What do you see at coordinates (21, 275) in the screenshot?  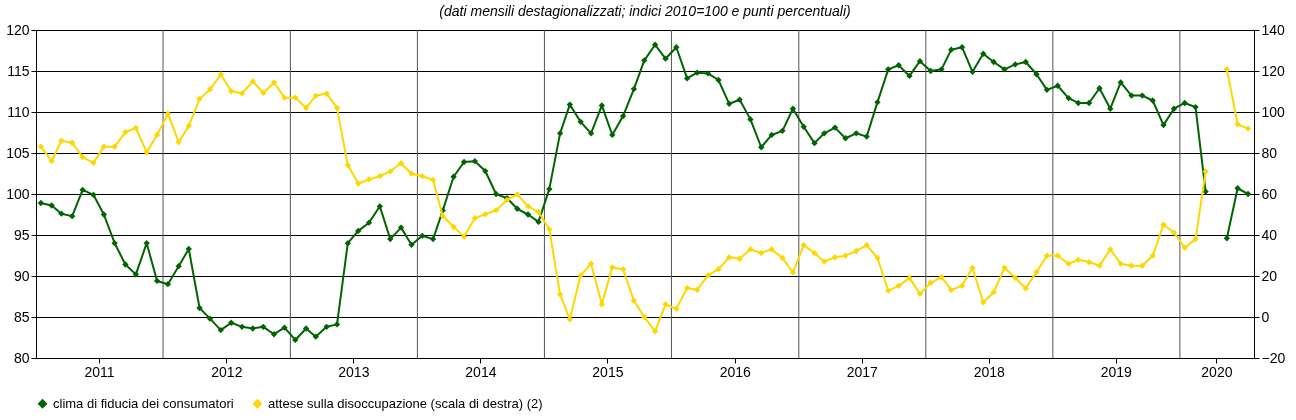 I see `y-tick-label: 90` at bounding box center [21, 275].